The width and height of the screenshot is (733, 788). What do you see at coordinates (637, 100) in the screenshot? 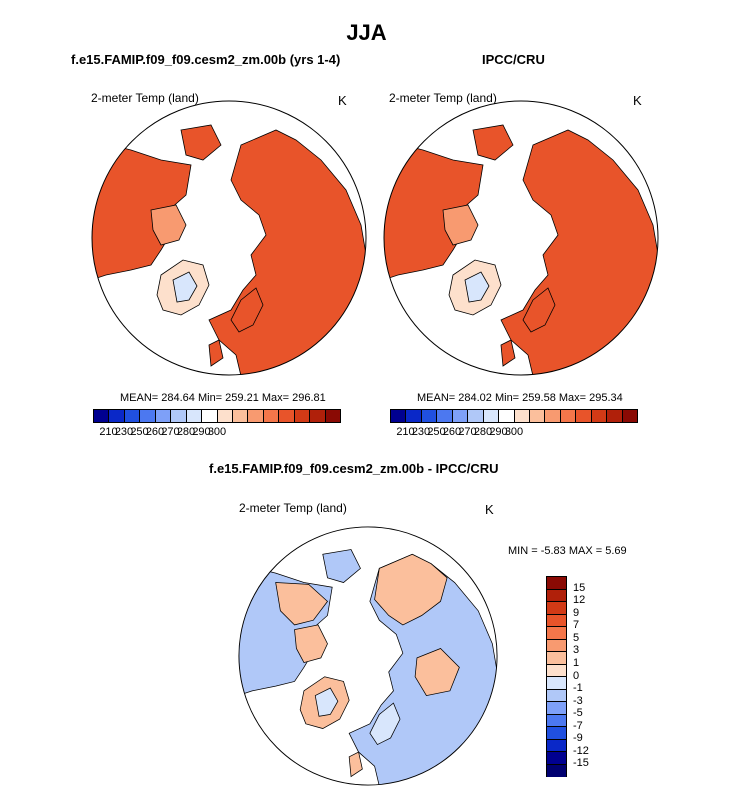
I see `obs-units-label: K` at bounding box center [637, 100].